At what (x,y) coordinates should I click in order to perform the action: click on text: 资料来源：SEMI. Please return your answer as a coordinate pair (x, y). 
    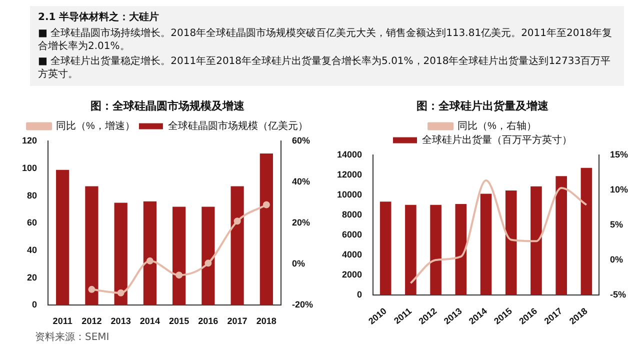
    Looking at the image, I should click on (72, 337).